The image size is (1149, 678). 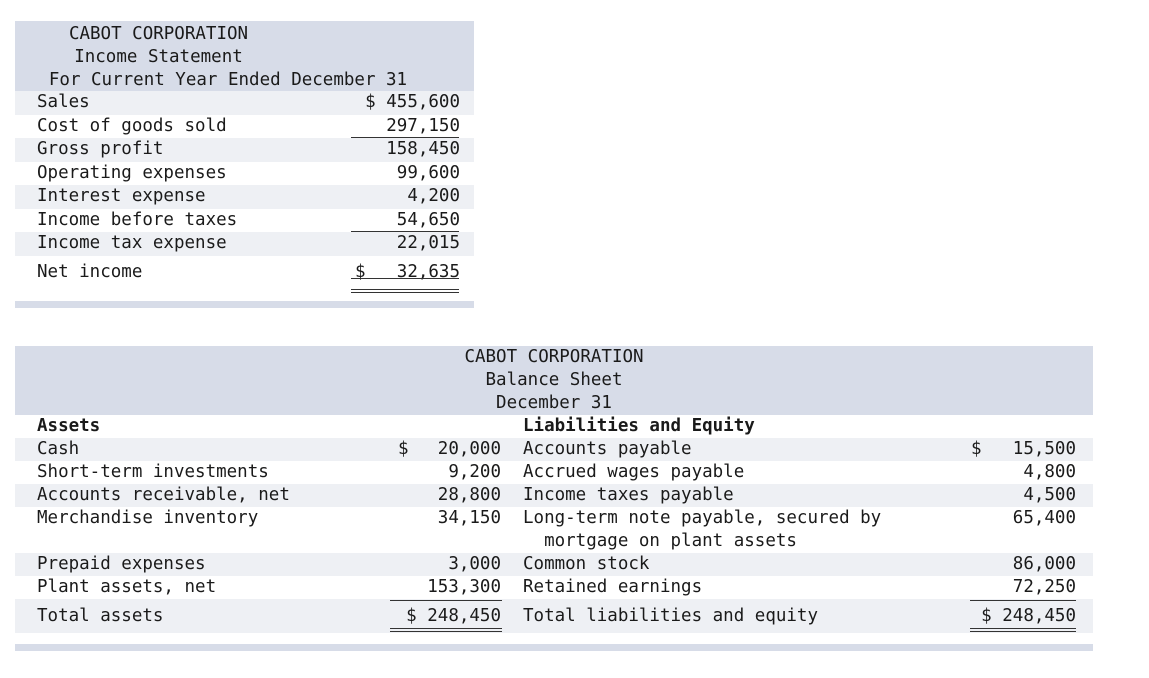 I want to click on balance-sheet-title: Balance Sheet, so click(x=554, y=380).